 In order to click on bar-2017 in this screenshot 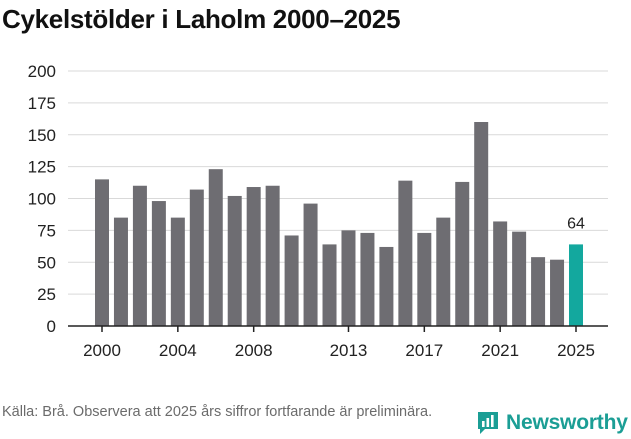, I will do `click(424, 279)`.